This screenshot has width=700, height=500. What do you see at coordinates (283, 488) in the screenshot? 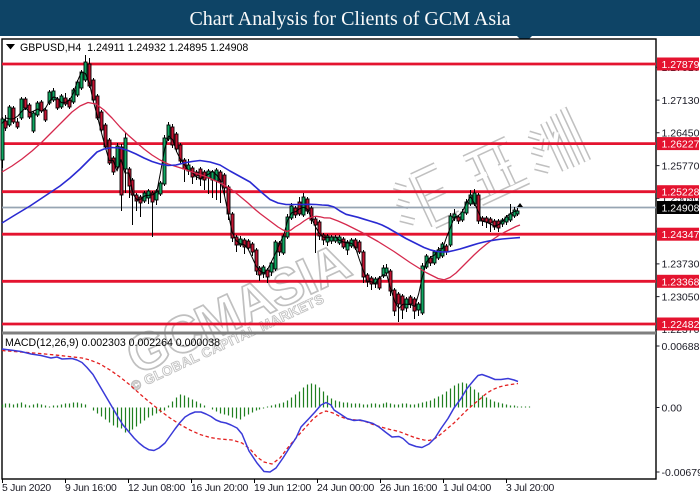
I see `svg-text: 19 Jun 12:00` at bounding box center [283, 488].